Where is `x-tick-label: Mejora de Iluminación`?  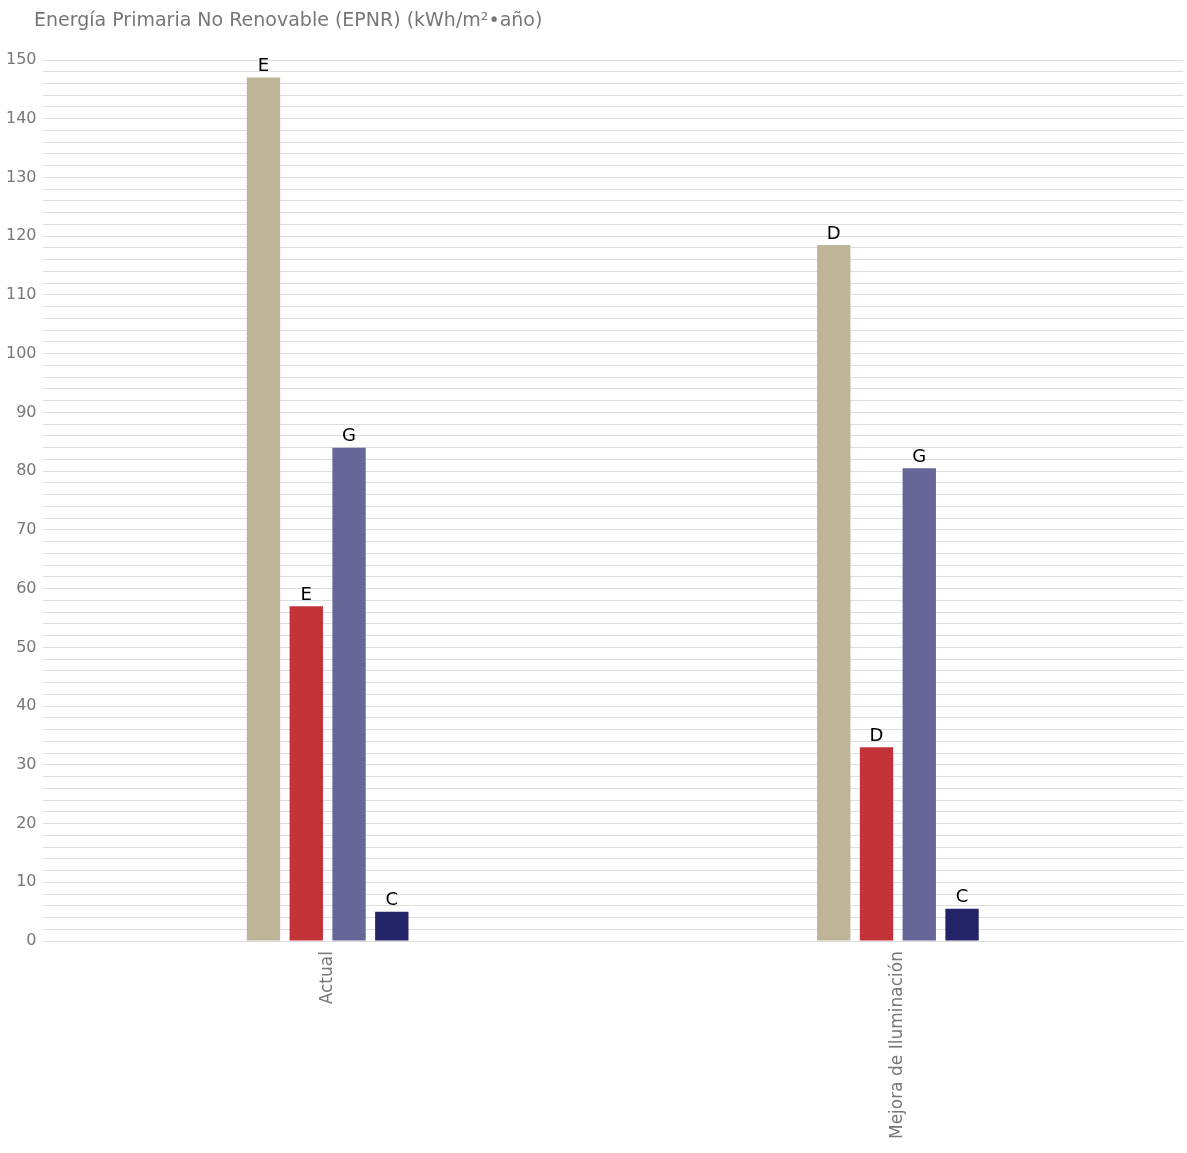 x-tick-label: Mejora de Iluminación is located at coordinates (896, 1045).